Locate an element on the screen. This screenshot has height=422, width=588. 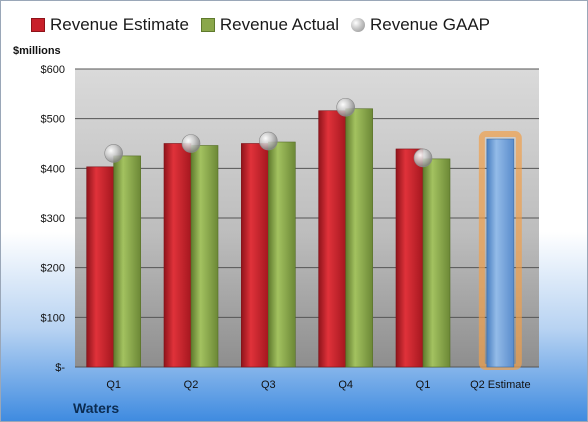
y-axis-units-label: $millions is located at coordinates (37, 51).